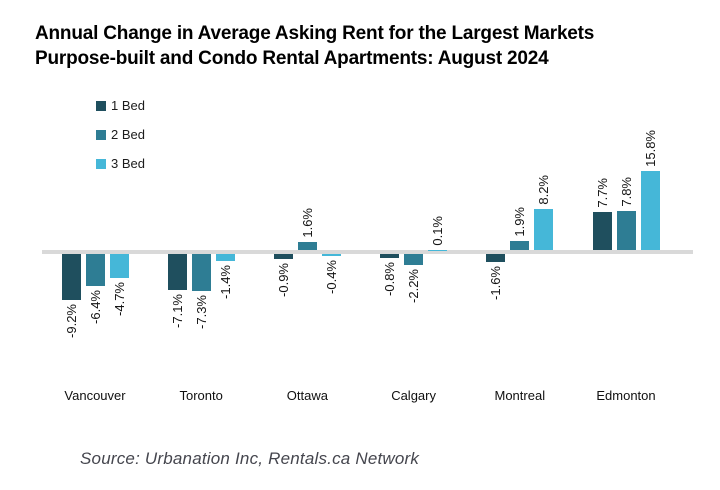  I want to click on legend-item-3-bed: 3 Bed, so click(120, 163).